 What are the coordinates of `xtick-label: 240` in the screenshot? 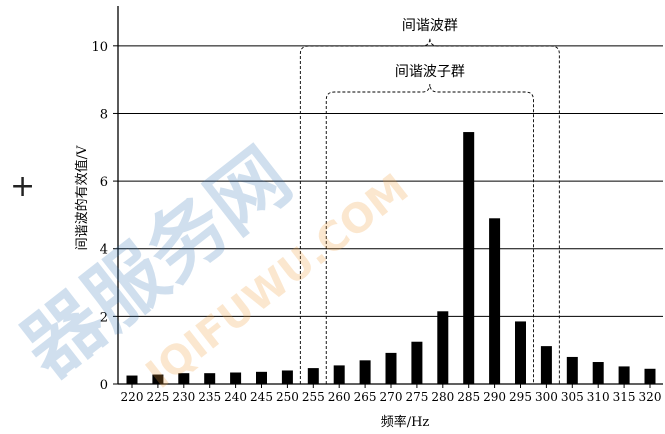 It's located at (235, 397).